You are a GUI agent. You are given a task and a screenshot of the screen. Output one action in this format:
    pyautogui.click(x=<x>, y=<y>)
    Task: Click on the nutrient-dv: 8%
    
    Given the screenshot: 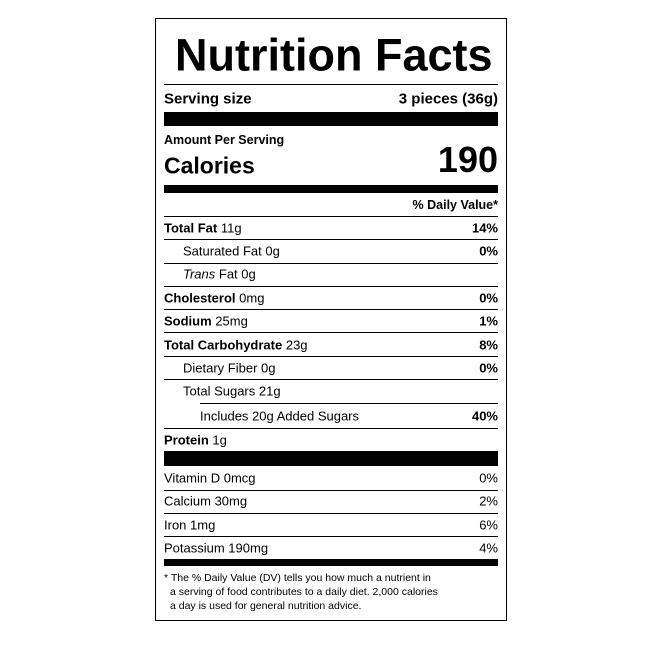 What is the action you would take?
    pyautogui.click(x=488, y=345)
    